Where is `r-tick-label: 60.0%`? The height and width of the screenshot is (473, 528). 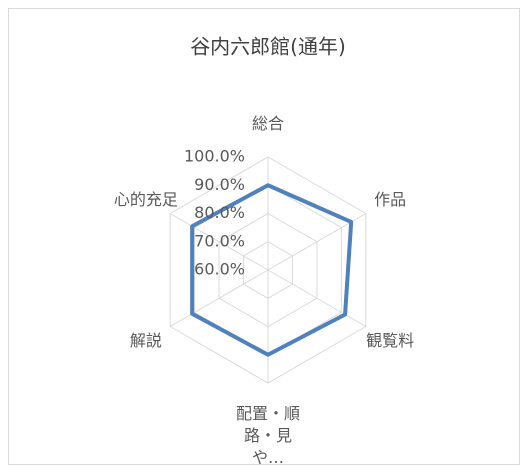
r-tick-label: 60.0% is located at coordinates (219, 269).